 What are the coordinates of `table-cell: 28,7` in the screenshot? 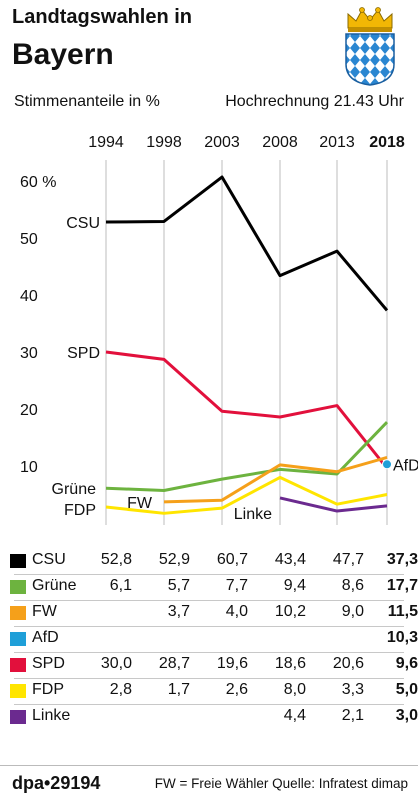 It's located at (174, 663).